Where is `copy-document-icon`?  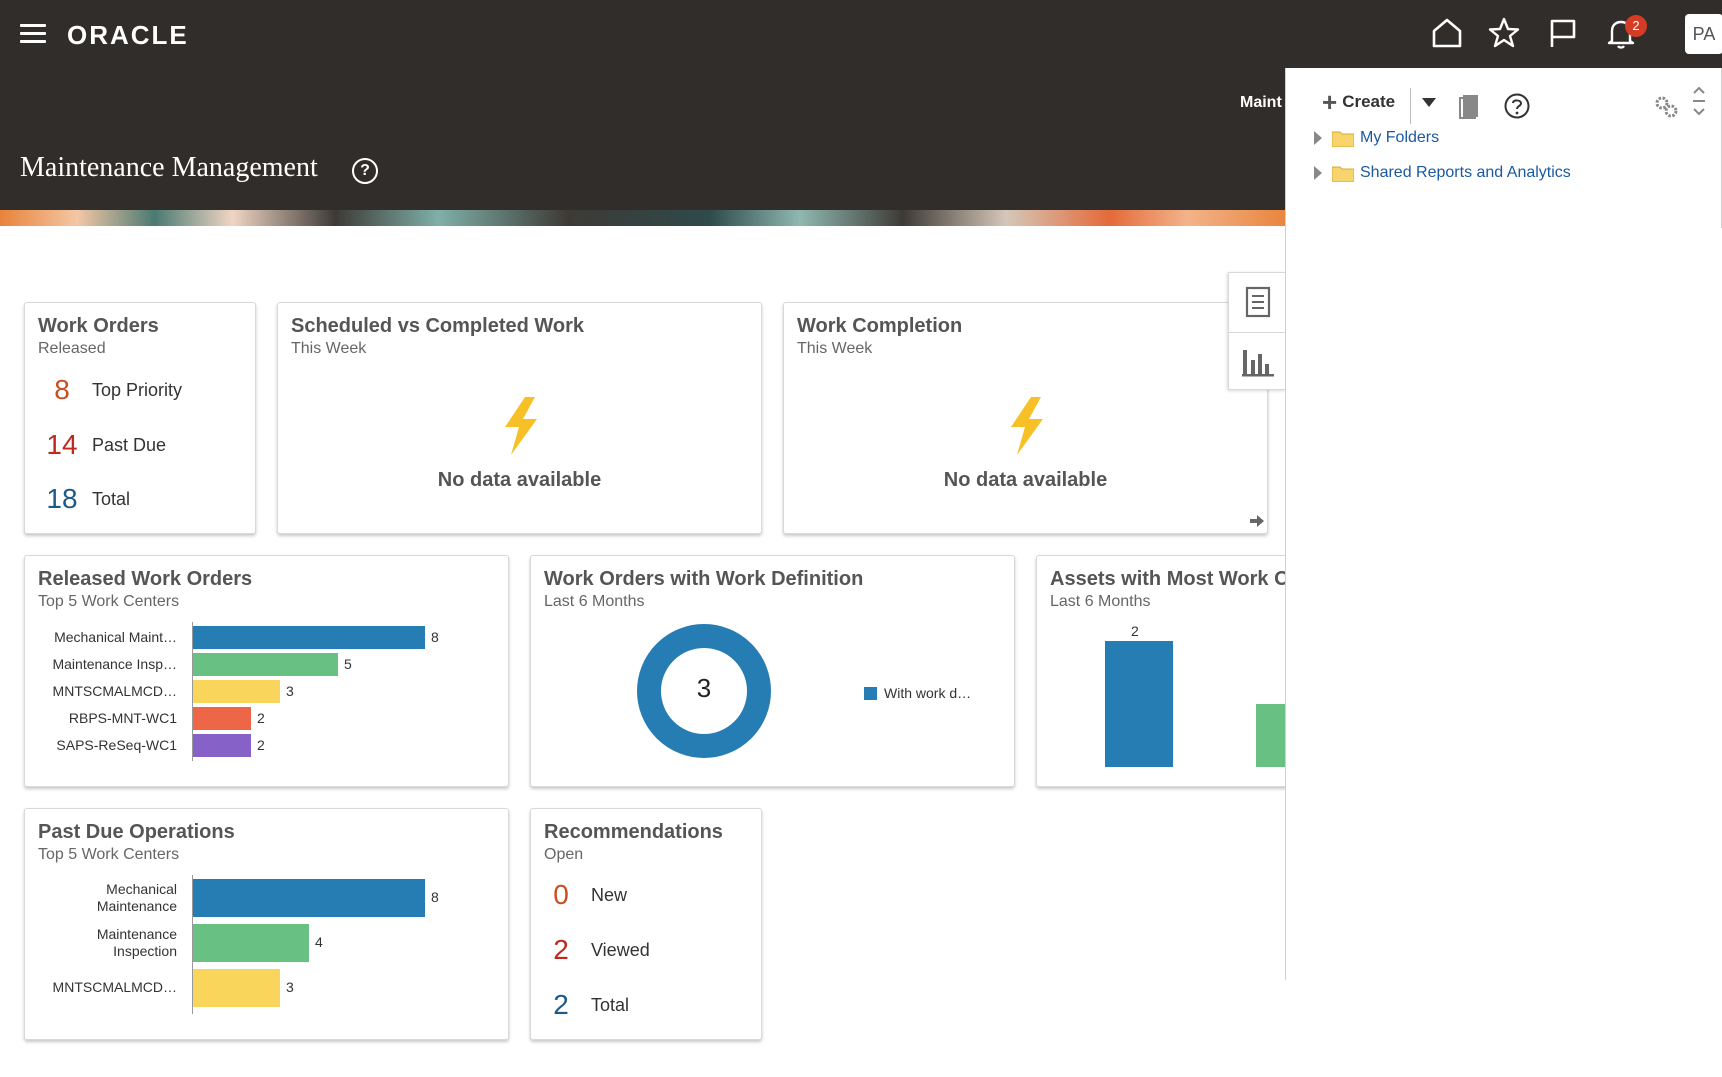
copy-document-icon is located at coordinates (1470, 106).